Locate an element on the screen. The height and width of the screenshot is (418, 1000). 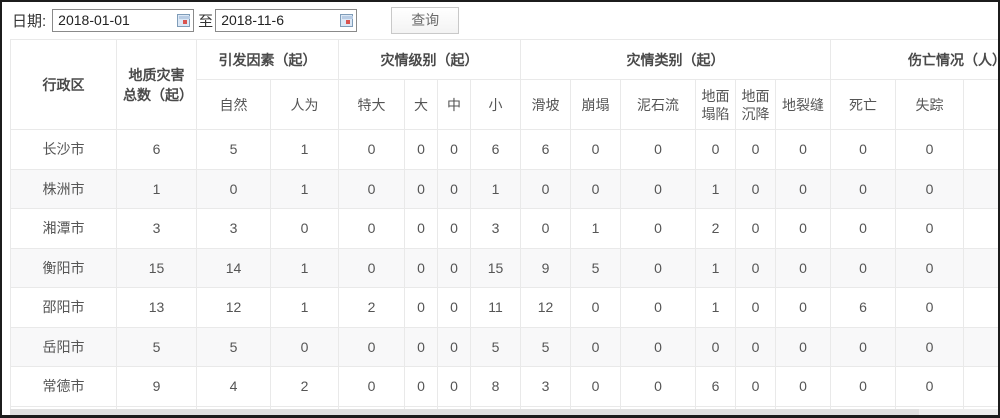
header-landslide: 滑坡 is located at coordinates (545, 104).